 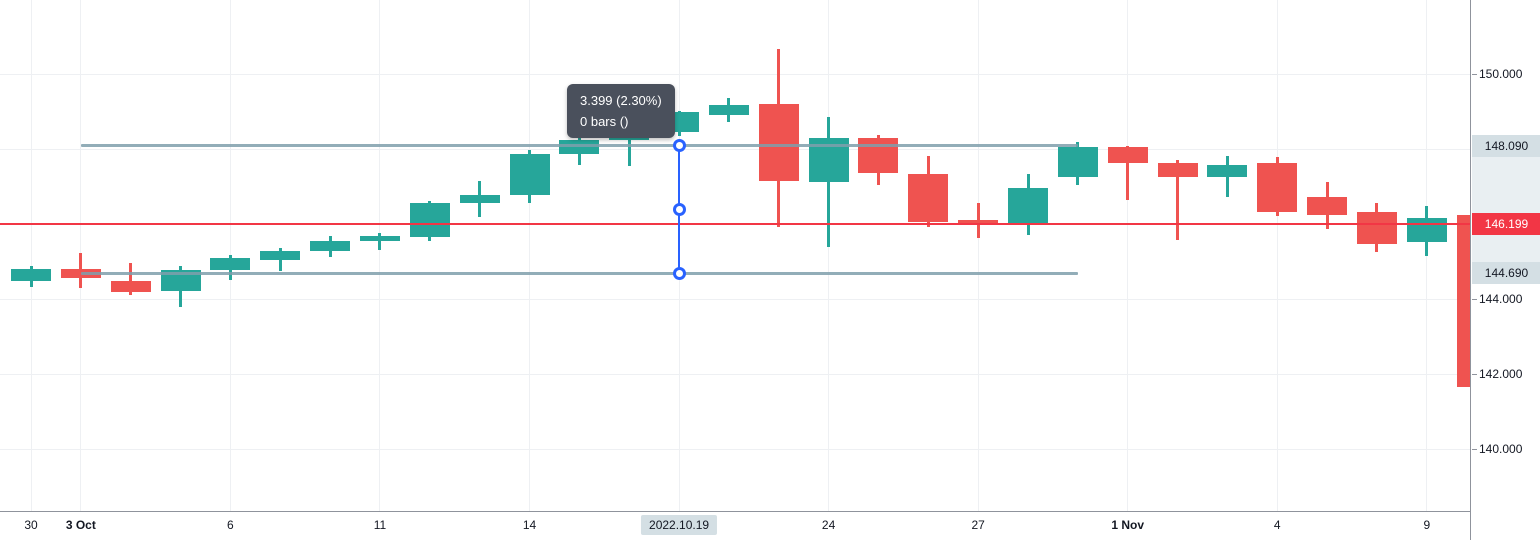 What do you see at coordinates (828, 525) in the screenshot?
I see `time-axis-label: 24` at bounding box center [828, 525].